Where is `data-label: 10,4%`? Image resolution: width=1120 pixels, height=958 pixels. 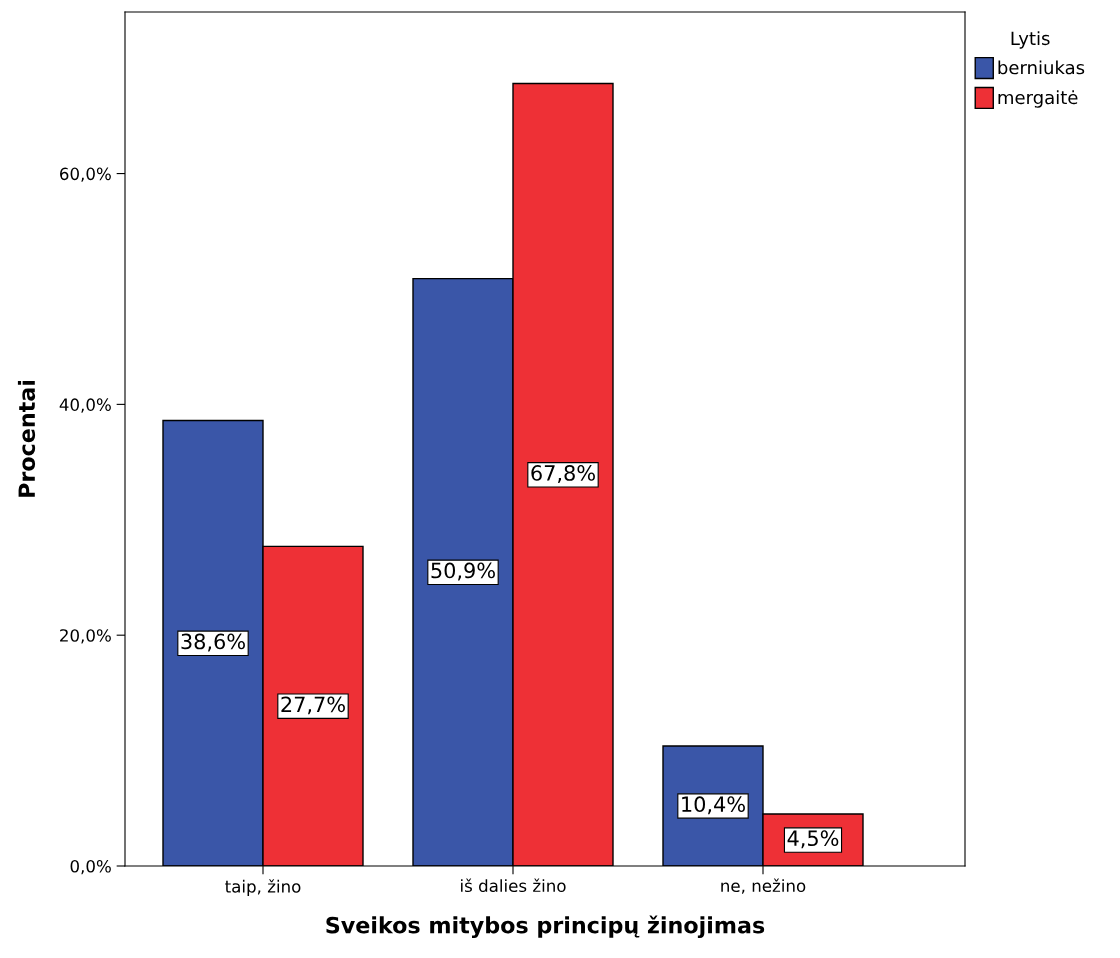 data-label: 10,4% is located at coordinates (713, 805).